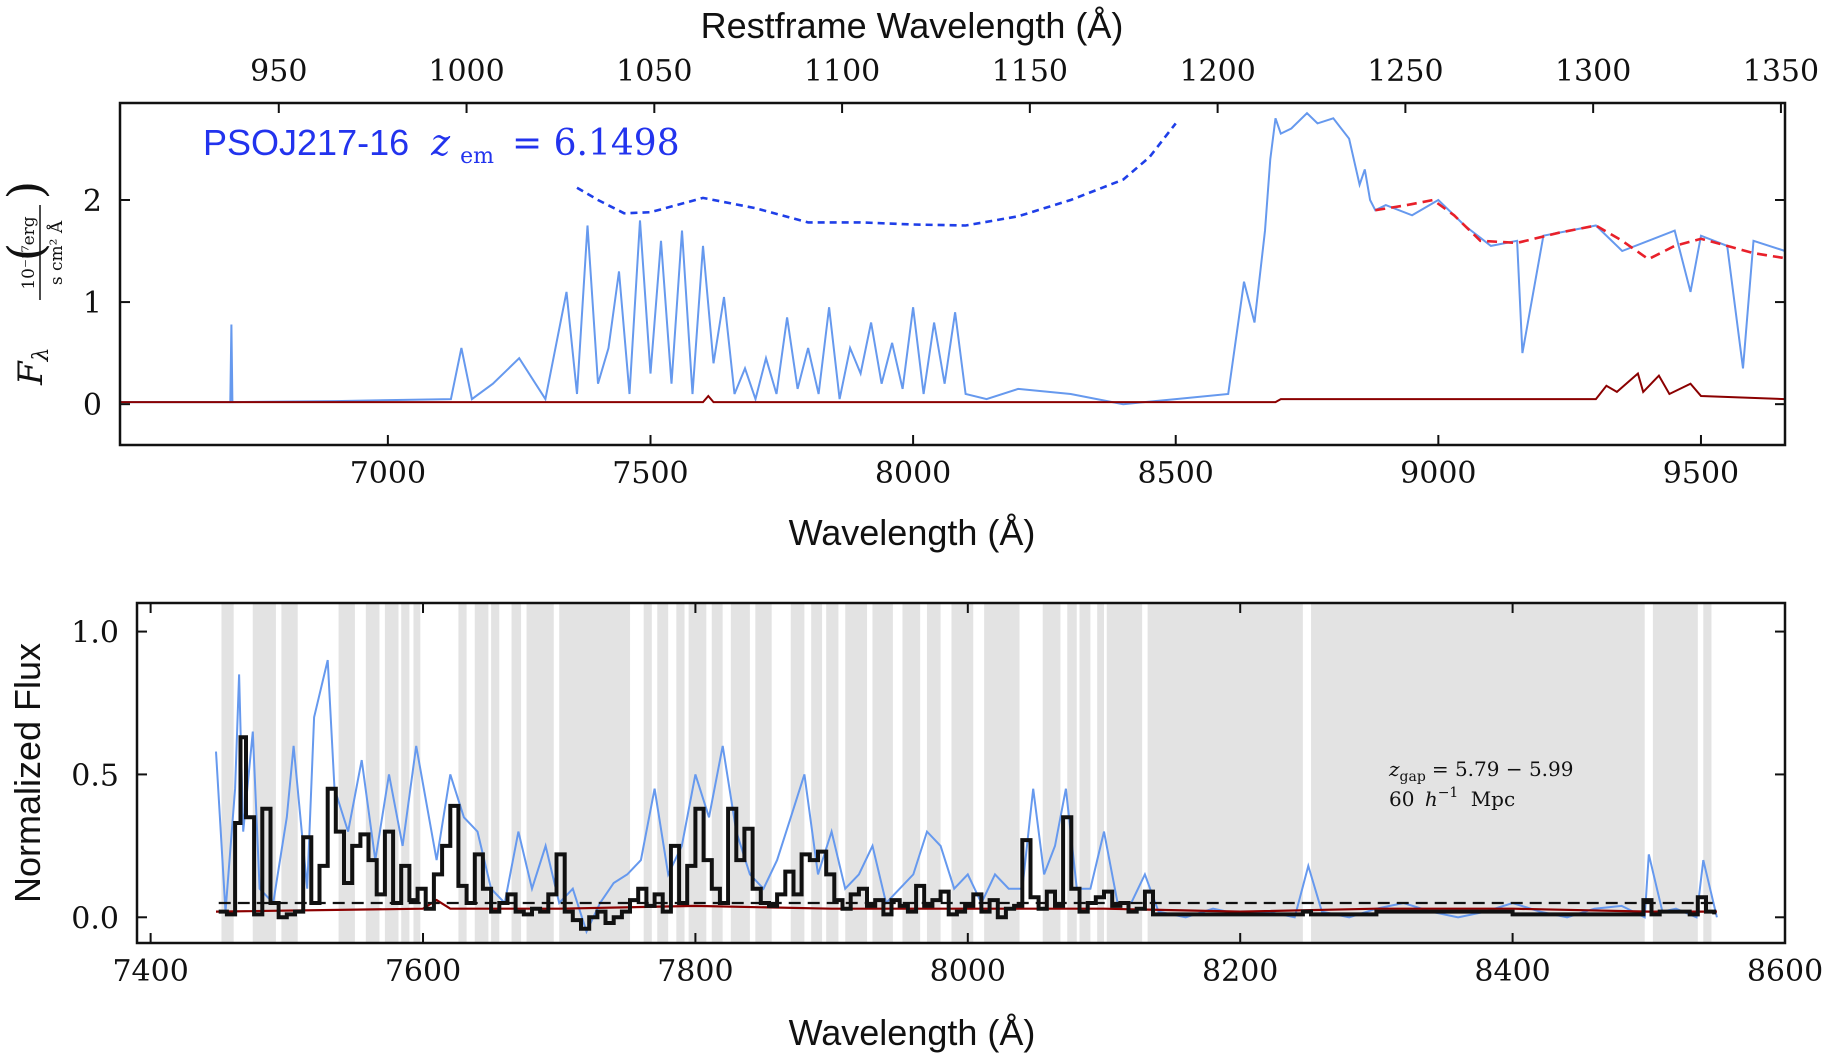 The height and width of the screenshot is (1063, 1827). I want to click on series-pca_upper, so click(876, 174).